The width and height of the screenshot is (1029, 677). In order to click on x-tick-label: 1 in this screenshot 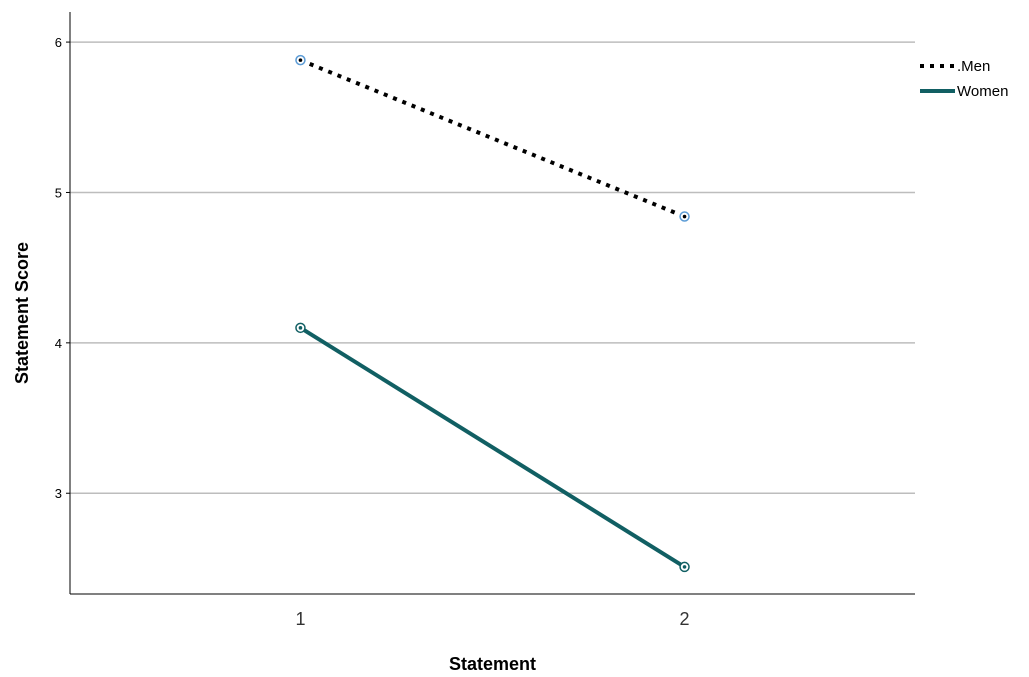, I will do `click(300, 619)`.